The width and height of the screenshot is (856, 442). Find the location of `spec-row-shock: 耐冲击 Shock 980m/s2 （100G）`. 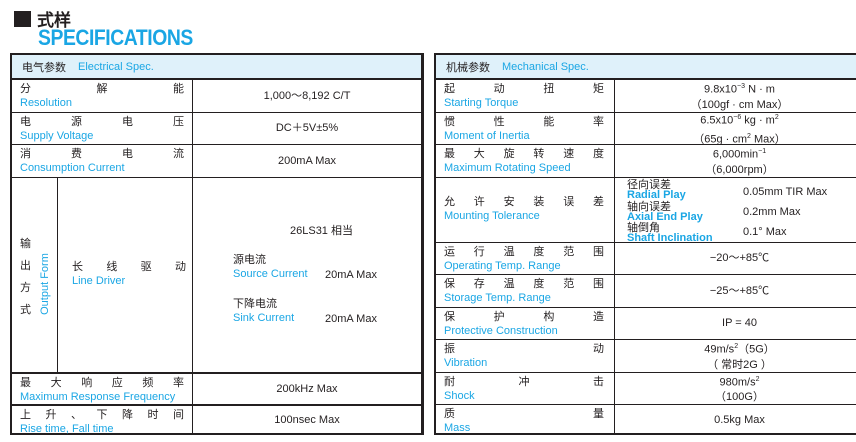

spec-row-shock: 耐冲击 Shock 980m/s2 （100G） is located at coordinates (646, 388).